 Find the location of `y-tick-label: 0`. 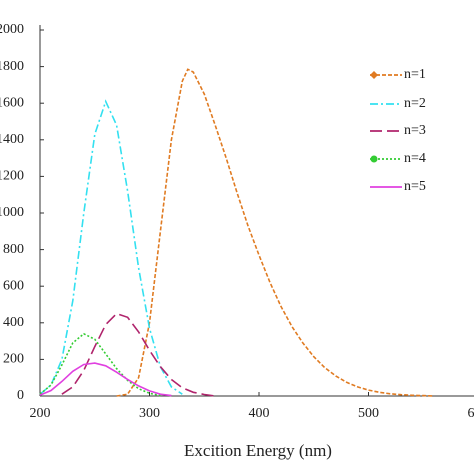

y-tick-label: 0 is located at coordinates (20, 395).